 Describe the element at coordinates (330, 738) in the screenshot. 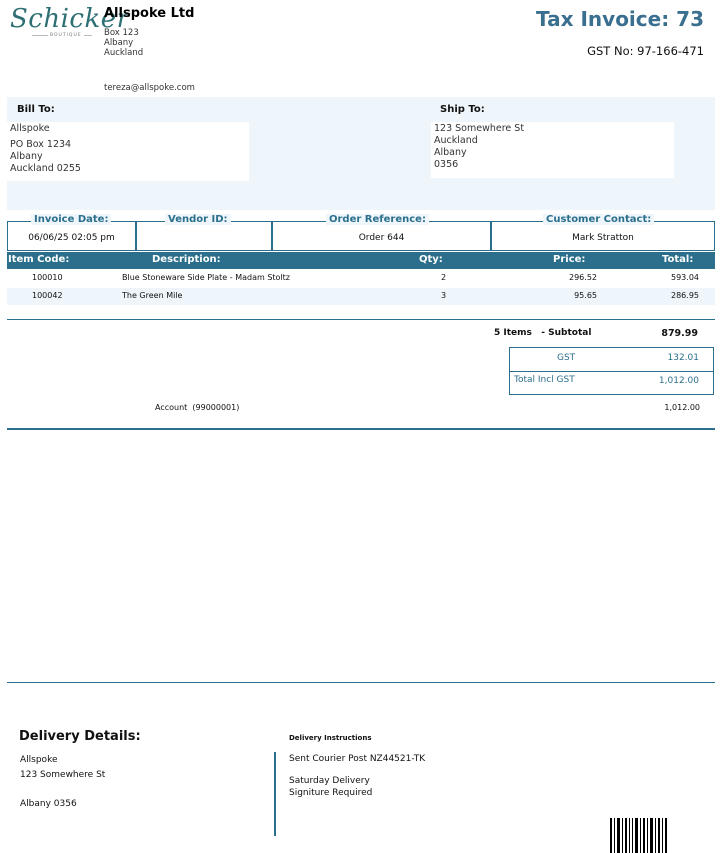

I see `delivery-instructions-label: Delivery Instructions` at that location.